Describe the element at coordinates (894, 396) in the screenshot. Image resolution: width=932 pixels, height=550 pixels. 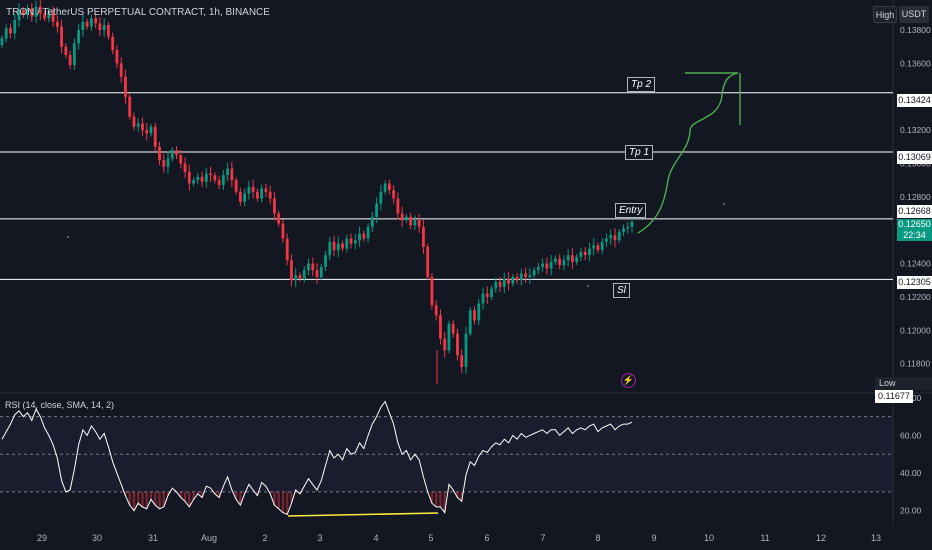
I see `low-value: 0.11677` at that location.